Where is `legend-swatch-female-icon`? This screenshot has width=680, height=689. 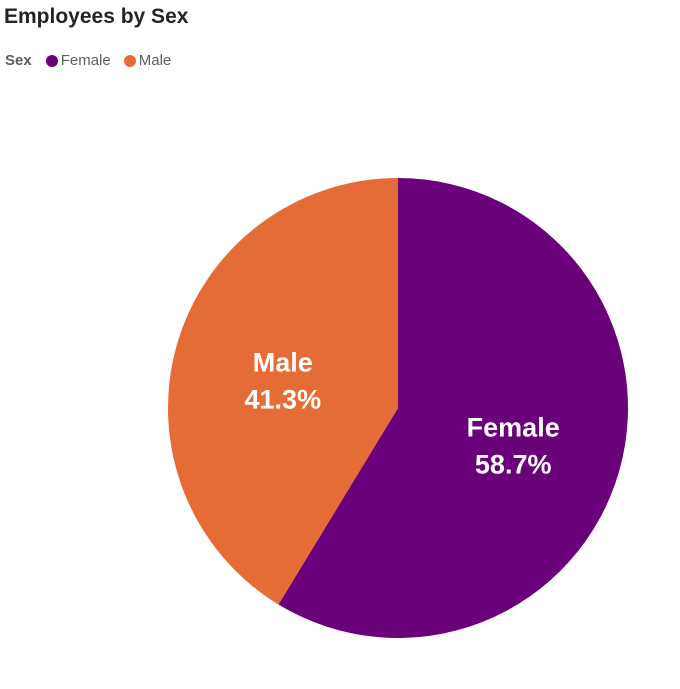
legend-swatch-female-icon is located at coordinates (51, 61).